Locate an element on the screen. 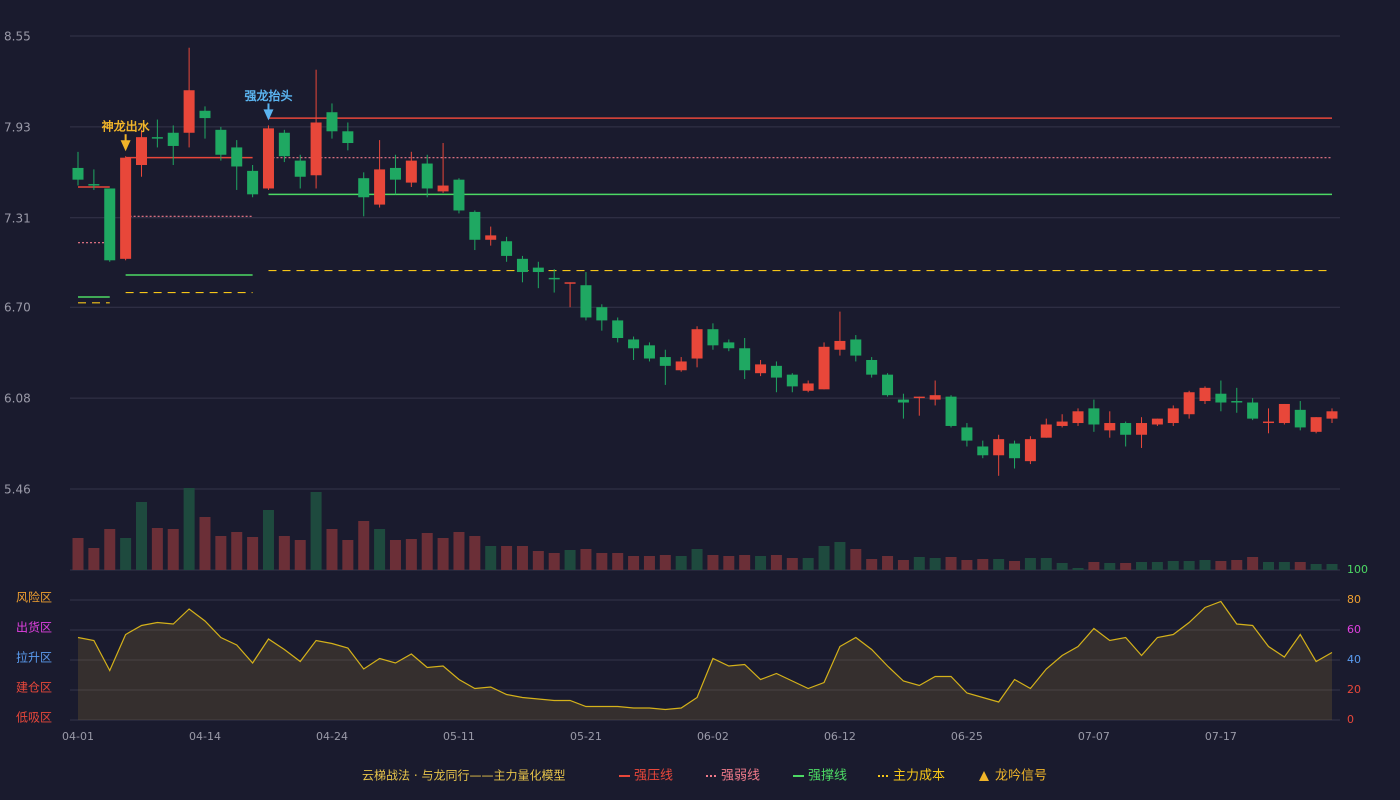  osc-tick-label: 20 is located at coordinates (1354, 689).